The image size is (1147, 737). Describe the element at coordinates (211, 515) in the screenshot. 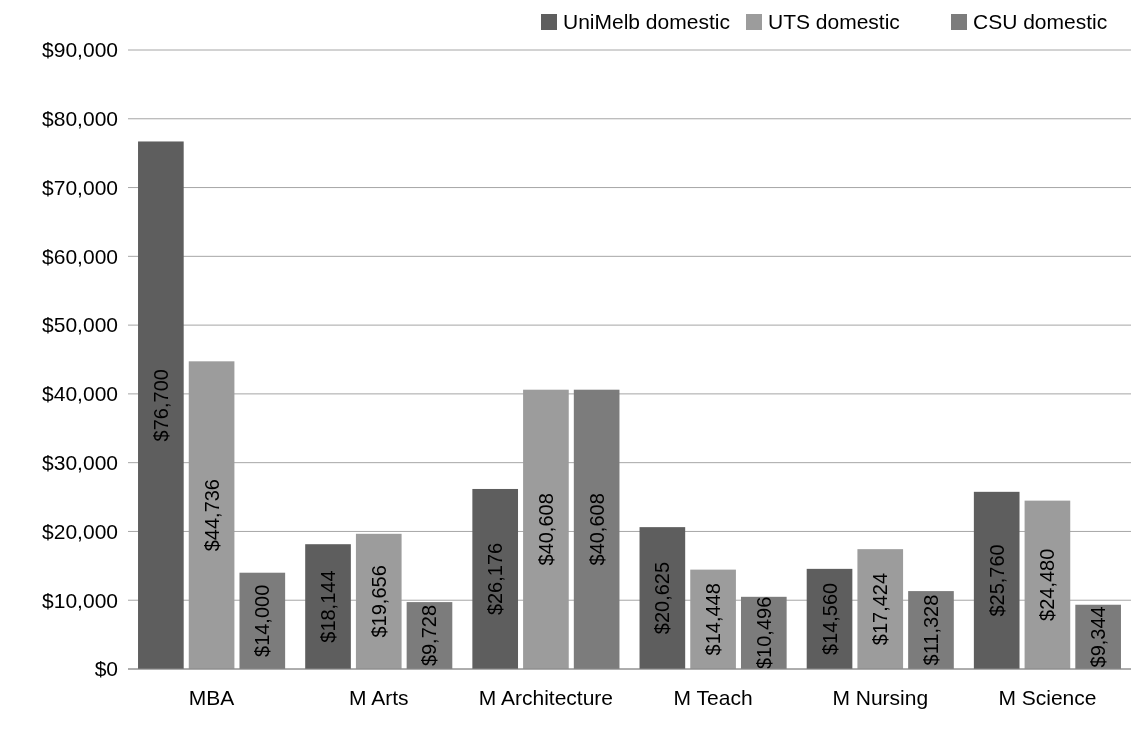

I see `data-label: $44,736` at that location.